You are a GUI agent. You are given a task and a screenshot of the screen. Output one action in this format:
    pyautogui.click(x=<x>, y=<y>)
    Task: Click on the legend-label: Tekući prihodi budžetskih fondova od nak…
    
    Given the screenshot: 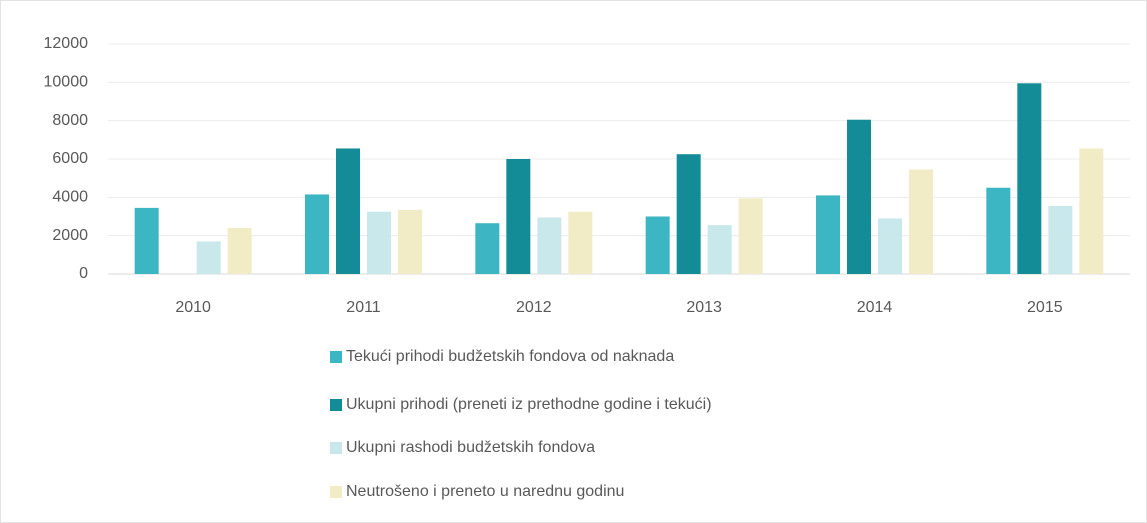 What is the action you would take?
    pyautogui.click(x=510, y=356)
    